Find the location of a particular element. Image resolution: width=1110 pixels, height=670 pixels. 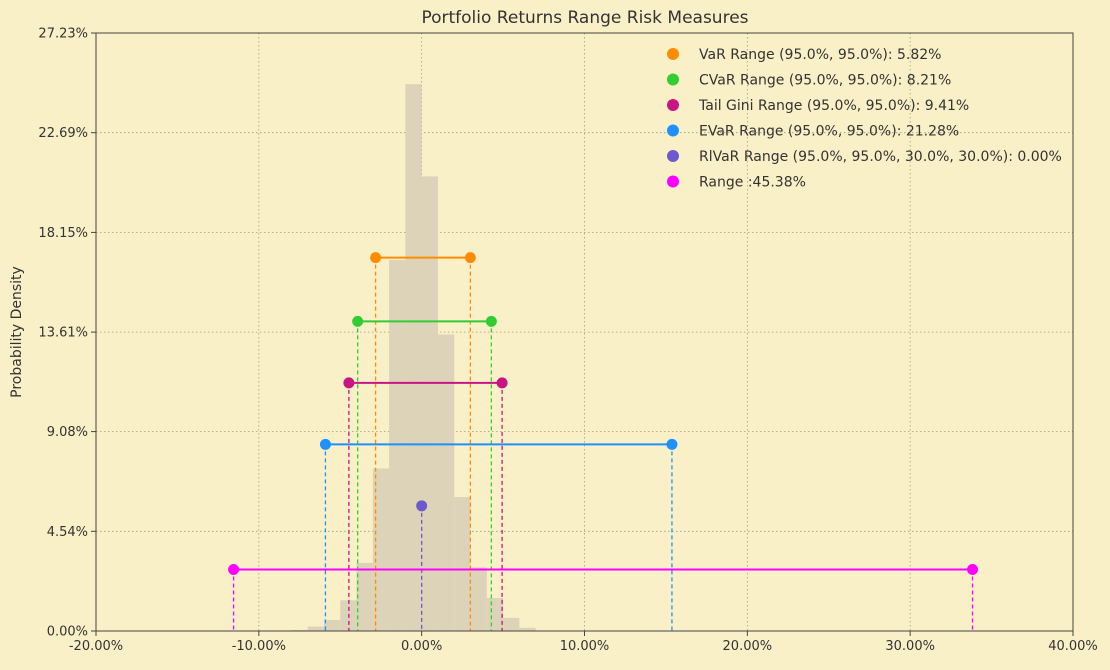

x-tick-label: 0.00% is located at coordinates (421, 646).